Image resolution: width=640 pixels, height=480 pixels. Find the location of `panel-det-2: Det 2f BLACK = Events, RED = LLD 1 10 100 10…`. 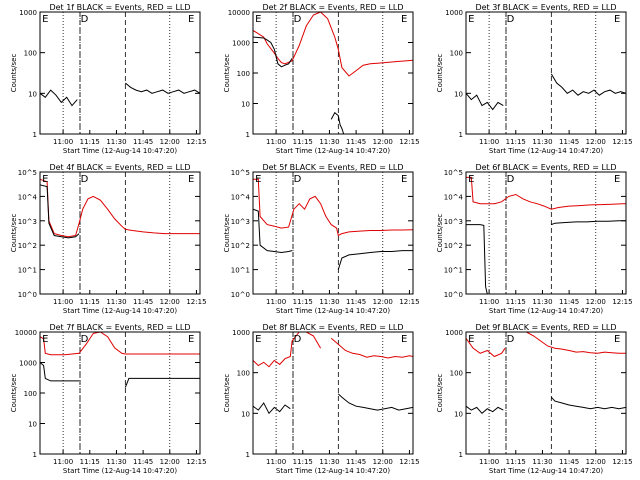

panel-det-2: Det 2f BLACK = Events, RED = LLD 1 10 100 10… is located at coordinates (321, 79).